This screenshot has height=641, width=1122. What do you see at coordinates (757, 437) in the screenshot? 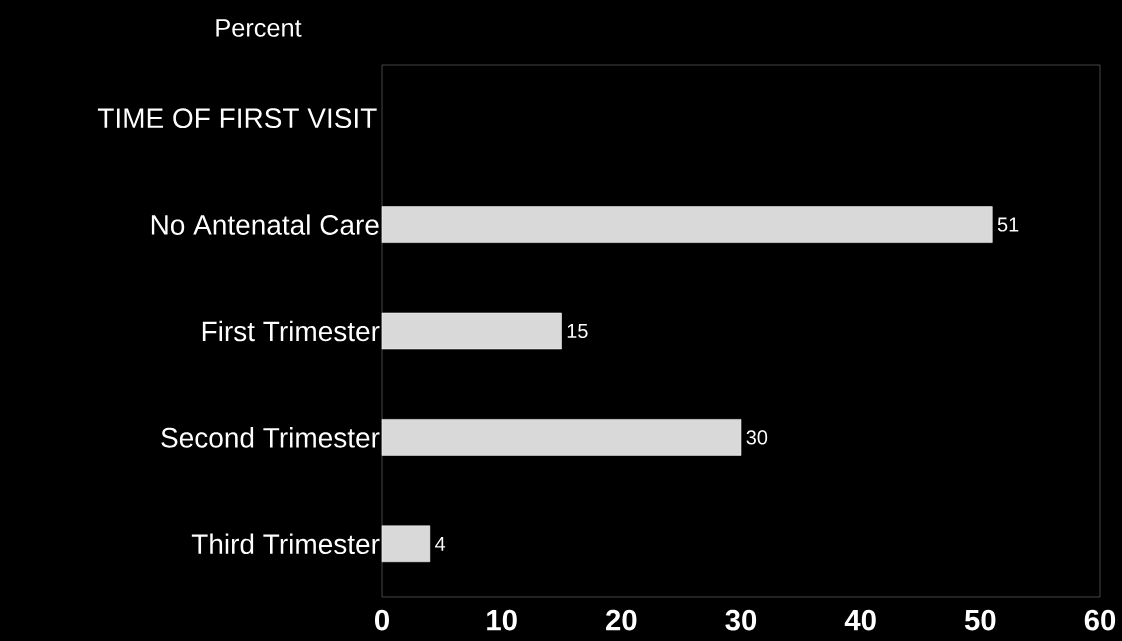
I see `data-label: 30` at bounding box center [757, 437].